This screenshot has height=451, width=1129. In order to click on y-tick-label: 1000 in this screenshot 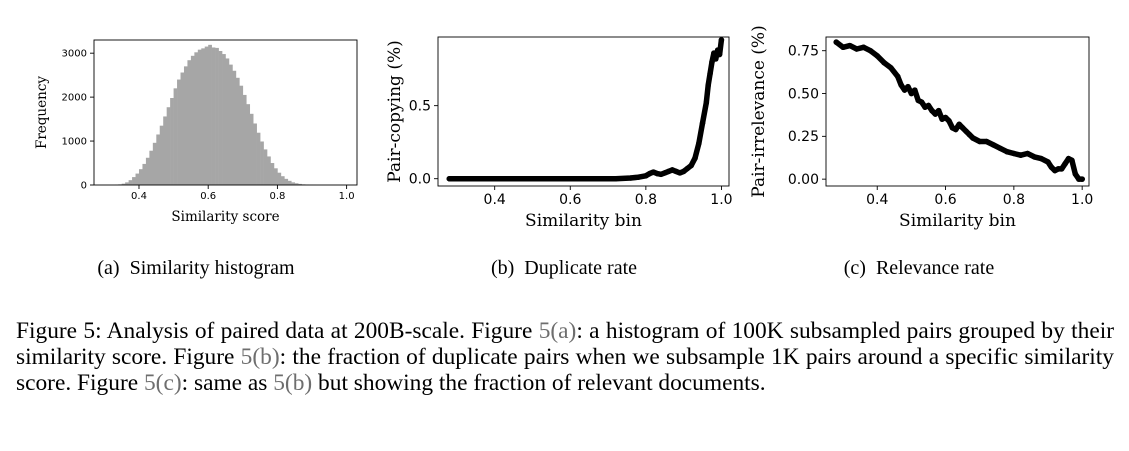, I will do `click(74, 142)`.